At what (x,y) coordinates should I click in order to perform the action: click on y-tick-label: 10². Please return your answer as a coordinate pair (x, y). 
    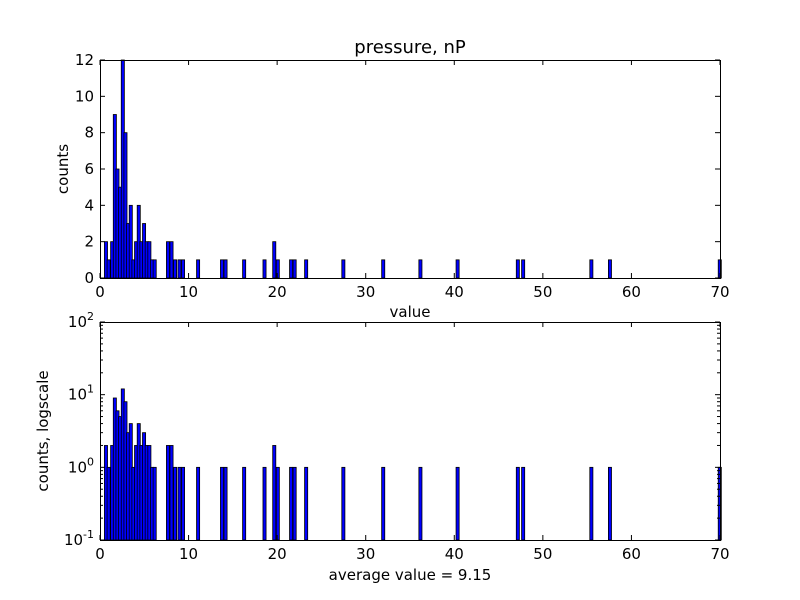
    Looking at the image, I should click on (81, 320).